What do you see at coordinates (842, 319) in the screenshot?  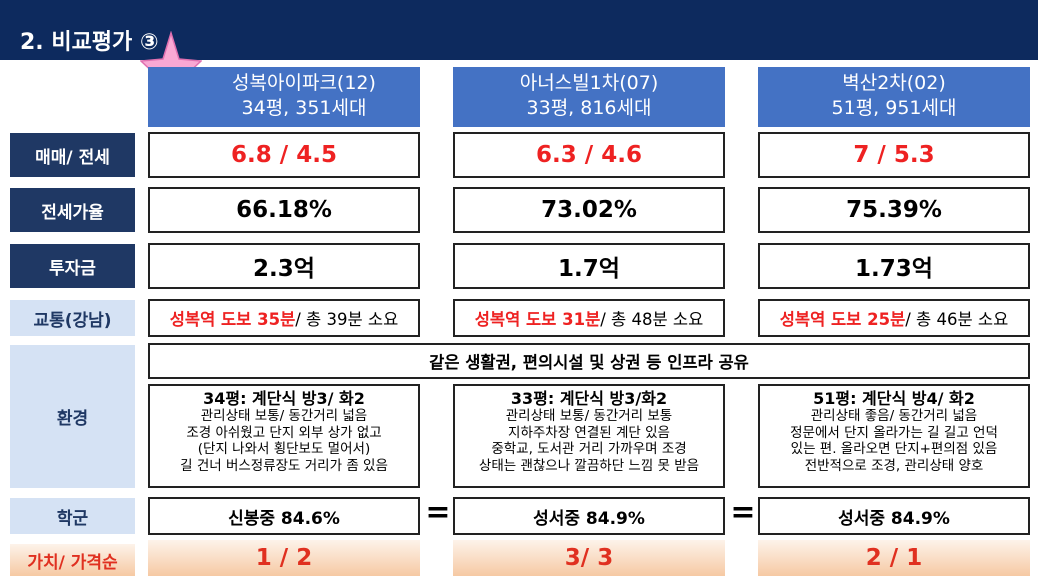 I see `traffic-walk-time: 성복역 도보 25분` at bounding box center [842, 319].